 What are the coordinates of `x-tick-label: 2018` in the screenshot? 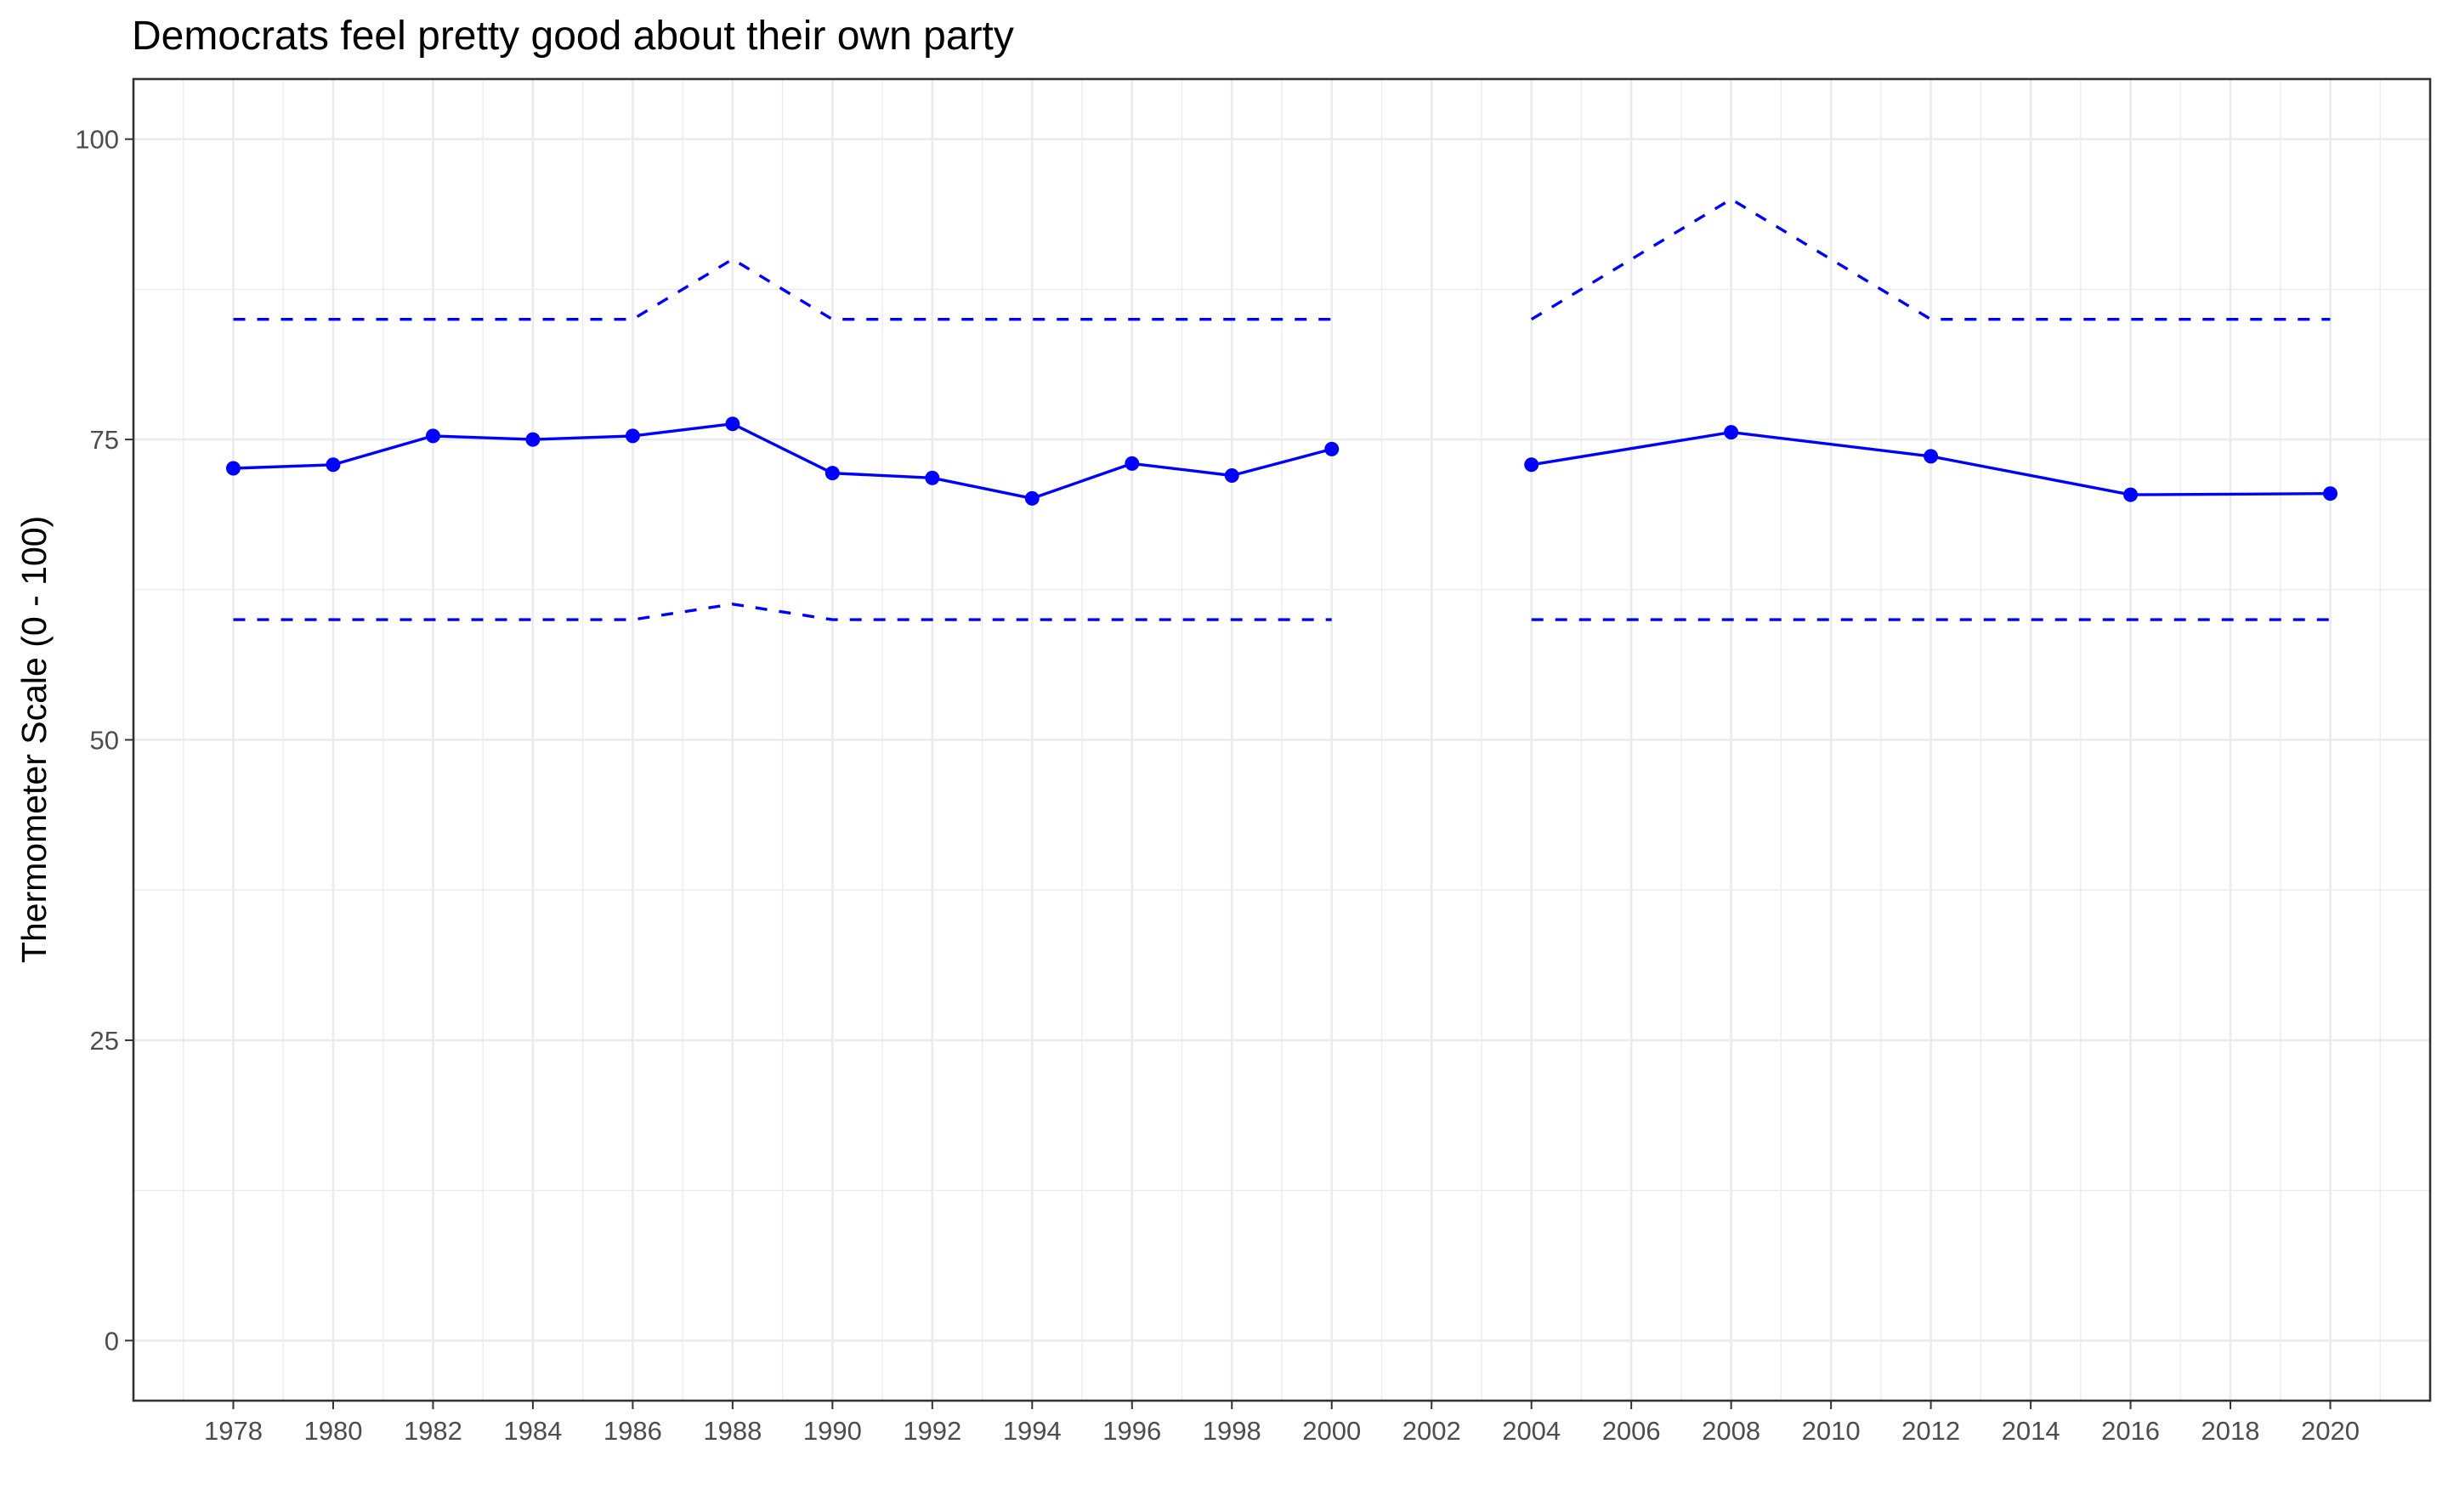 It's located at (2231, 1431).